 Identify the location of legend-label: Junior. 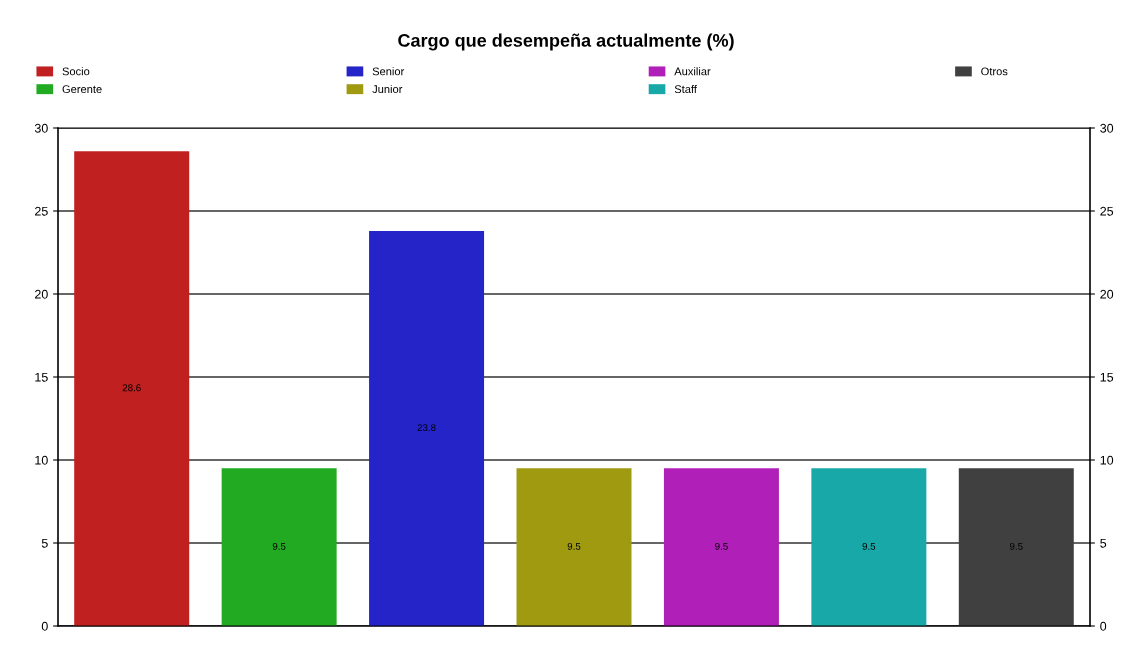
(387, 89).